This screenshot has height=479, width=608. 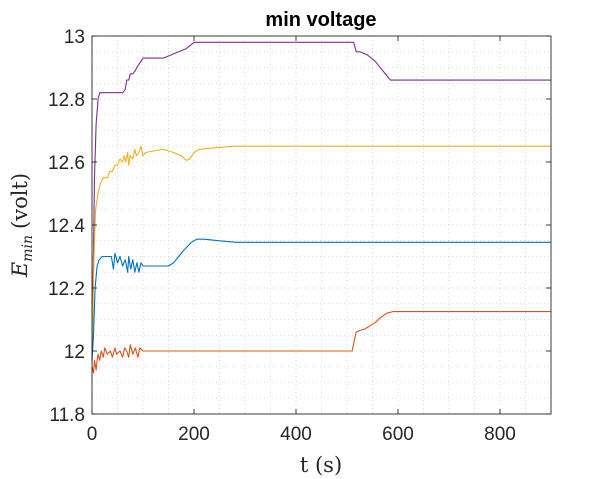 What do you see at coordinates (92, 434) in the screenshot?
I see `x-tick-label: 0` at bounding box center [92, 434].